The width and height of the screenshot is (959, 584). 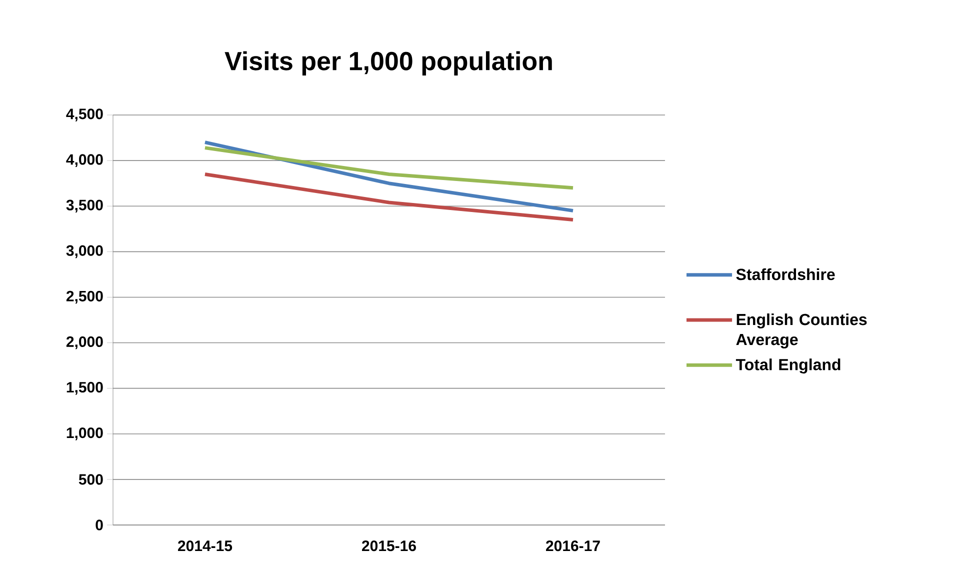 I want to click on y-tick-label: 0, so click(x=99, y=525).